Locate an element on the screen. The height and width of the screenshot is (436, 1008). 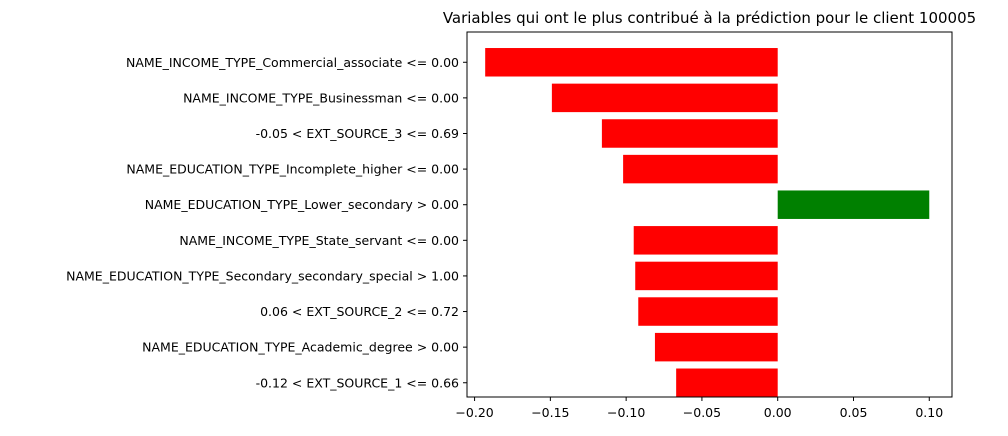
x-tick-label: 0.00 is located at coordinates (778, 412).